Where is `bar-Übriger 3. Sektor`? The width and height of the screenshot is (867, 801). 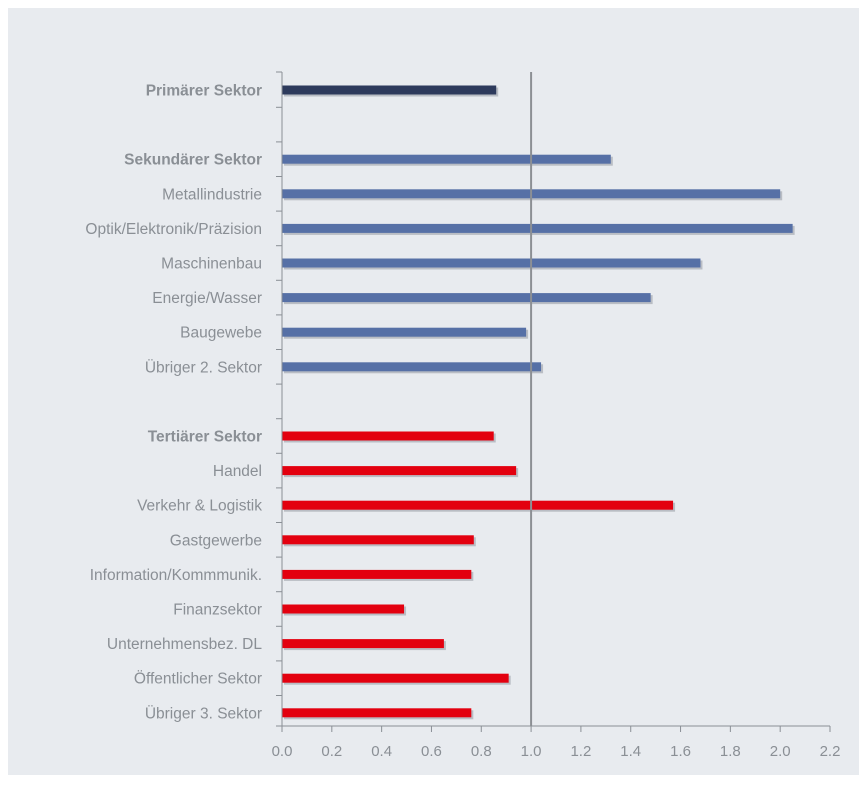
bar-Übriger 3. Sektor is located at coordinates (377, 713).